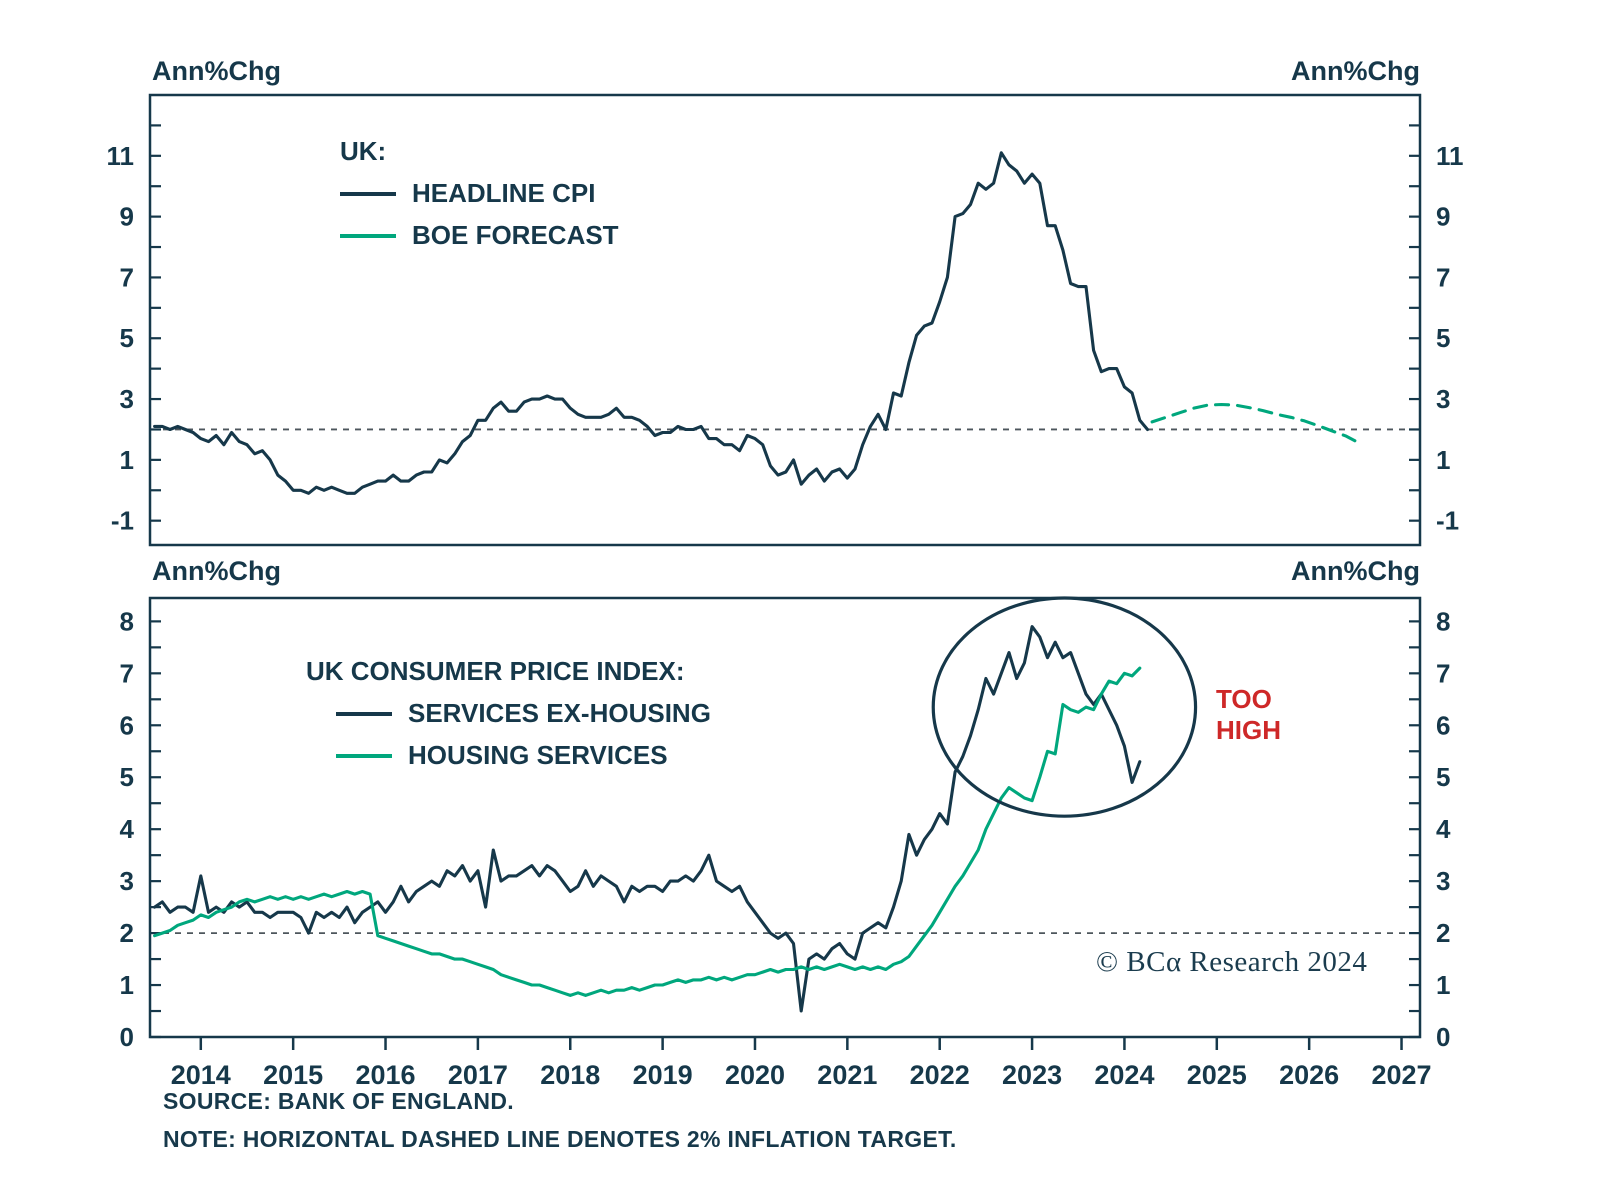 The image size is (1600, 1195). Describe the element at coordinates (1401, 1075) in the screenshot. I see `x-tick-label: 2027` at that location.